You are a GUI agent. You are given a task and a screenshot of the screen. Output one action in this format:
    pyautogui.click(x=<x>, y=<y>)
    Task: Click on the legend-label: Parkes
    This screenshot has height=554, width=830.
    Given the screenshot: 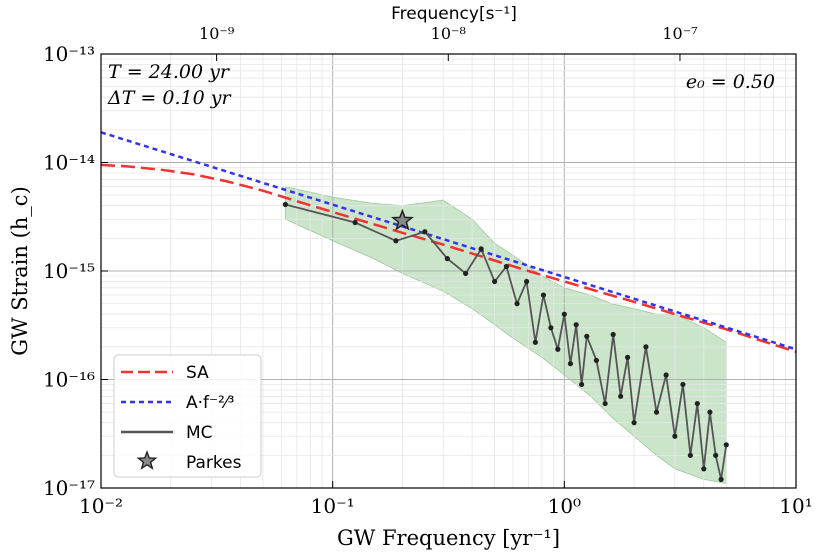 What is the action you would take?
    pyautogui.click(x=214, y=463)
    